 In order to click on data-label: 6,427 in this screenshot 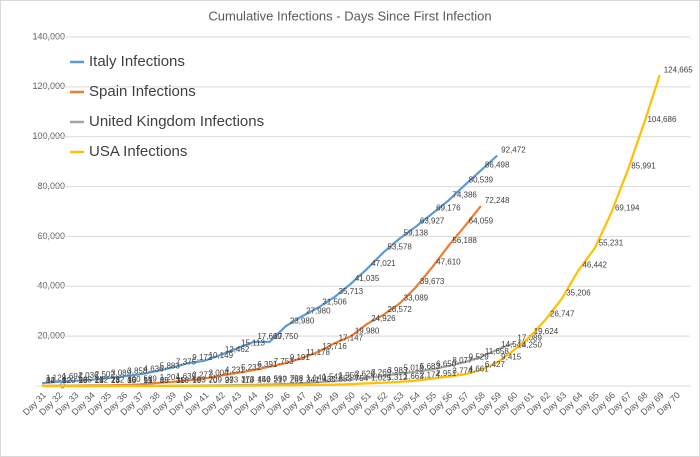, I will do `click(495, 364)`.